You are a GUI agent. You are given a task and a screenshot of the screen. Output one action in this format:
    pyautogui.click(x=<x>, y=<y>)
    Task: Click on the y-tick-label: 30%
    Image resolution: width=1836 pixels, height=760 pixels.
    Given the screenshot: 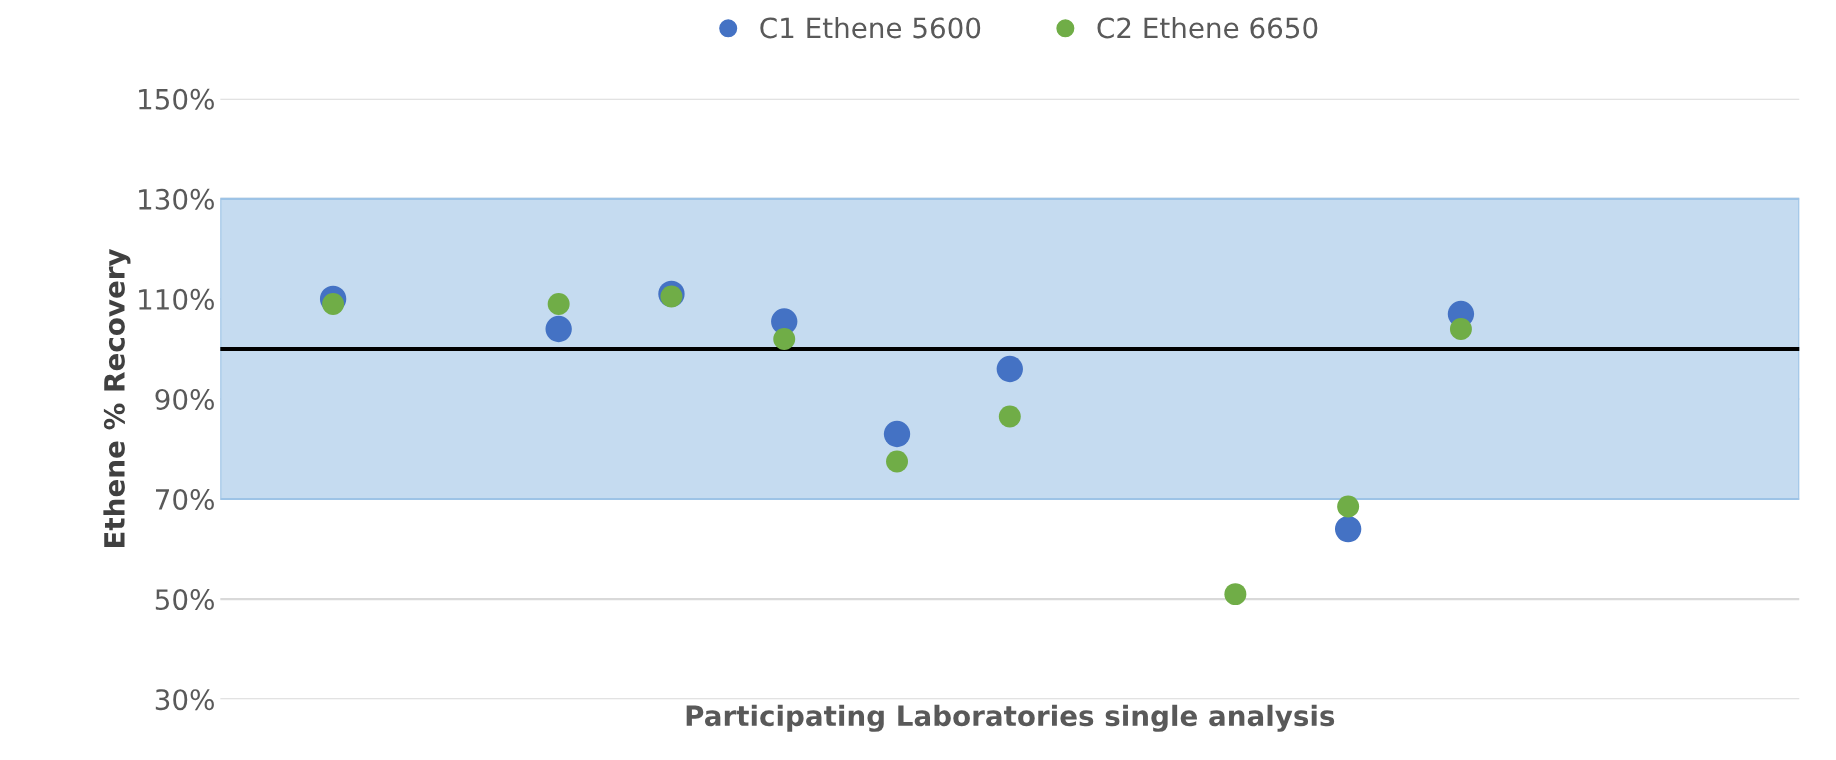 What is the action you would take?
    pyautogui.click(x=184, y=700)
    